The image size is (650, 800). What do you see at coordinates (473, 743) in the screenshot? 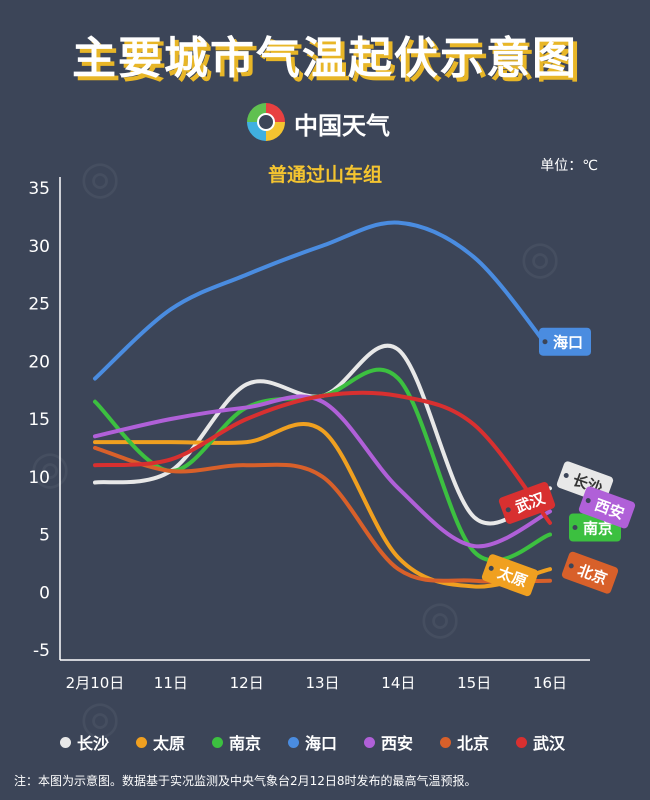
I see `legend-label: 北京` at bounding box center [473, 743].